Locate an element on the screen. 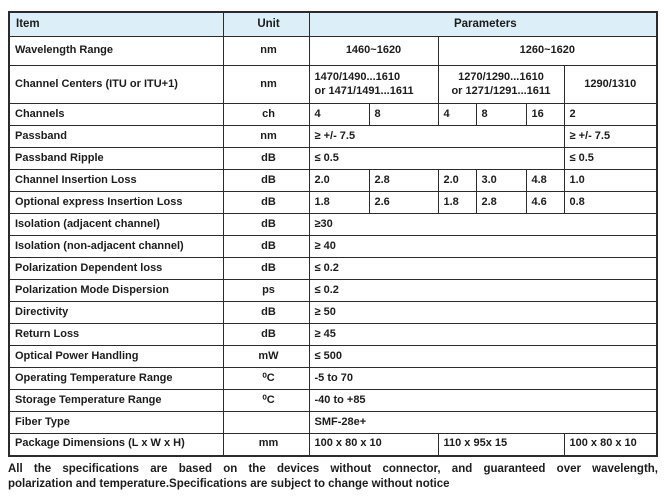 The height and width of the screenshot is (496, 666). table-row: Return Loss dB ≥ 45 is located at coordinates (333, 334).